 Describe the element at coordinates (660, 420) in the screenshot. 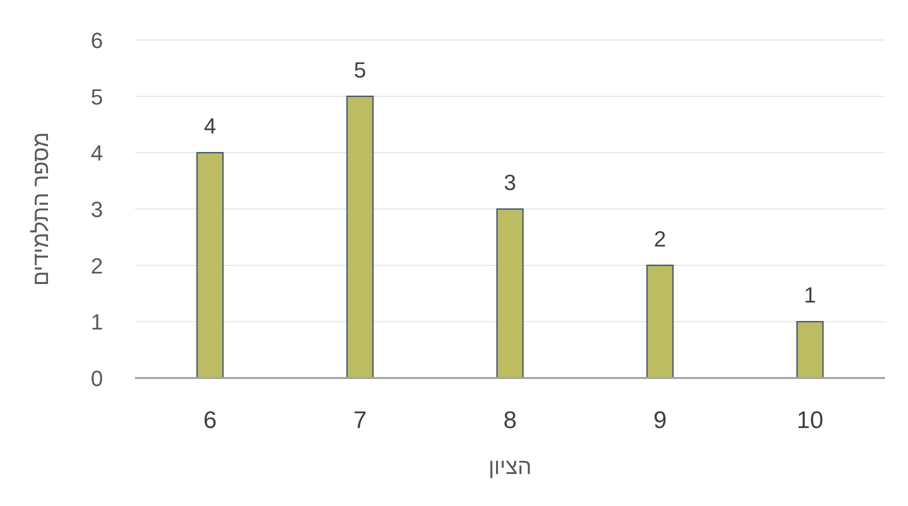

I see `x-tick-label: 9` at that location.